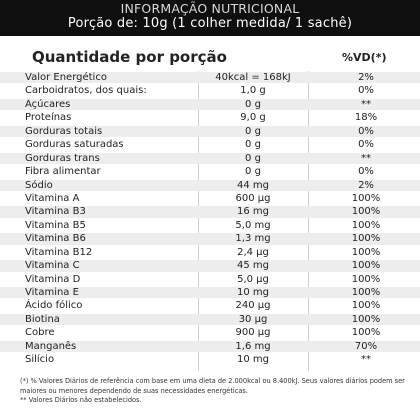 This screenshot has width=420, height=420. Describe the element at coordinates (210, 144) in the screenshot. I see `table-row: Gorduras saturadas 0 g 0%` at that location.